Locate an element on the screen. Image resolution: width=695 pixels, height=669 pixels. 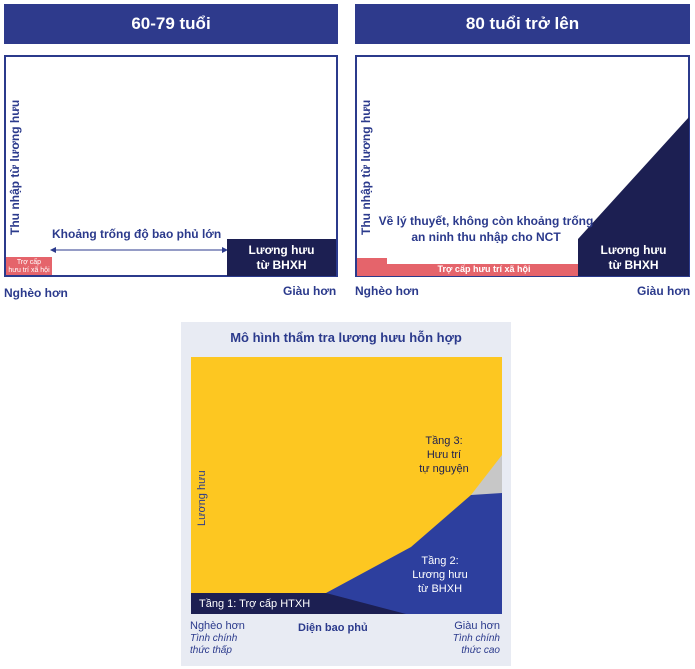
left-social-pension-label-2: hưu trí xã hội is located at coordinates (29, 270).